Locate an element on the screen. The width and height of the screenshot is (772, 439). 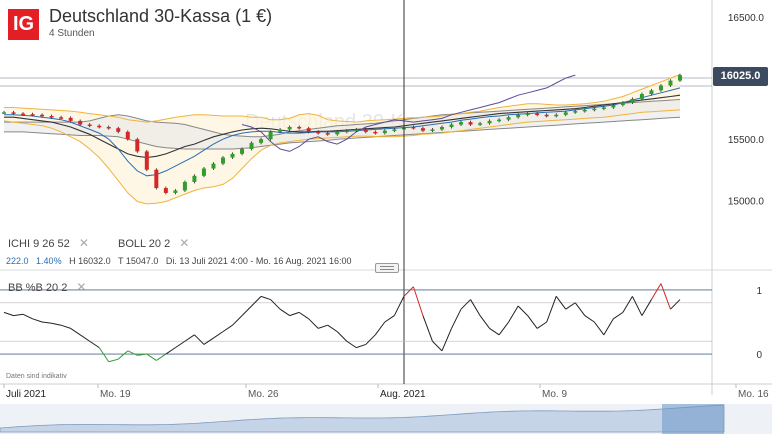
change-percent: 1.40% is located at coordinates (49, 261).